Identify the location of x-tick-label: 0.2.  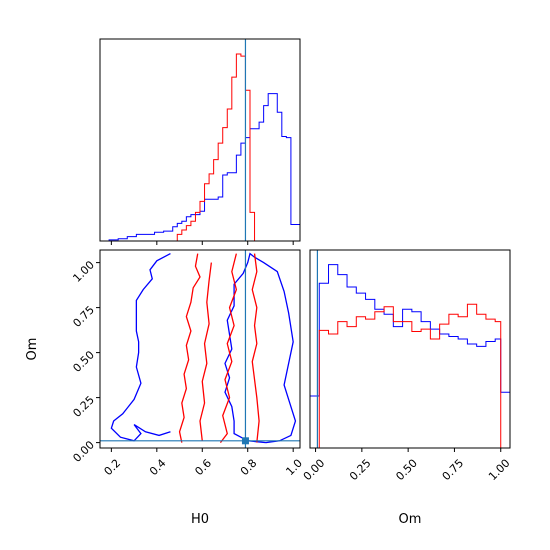
(113, 468).